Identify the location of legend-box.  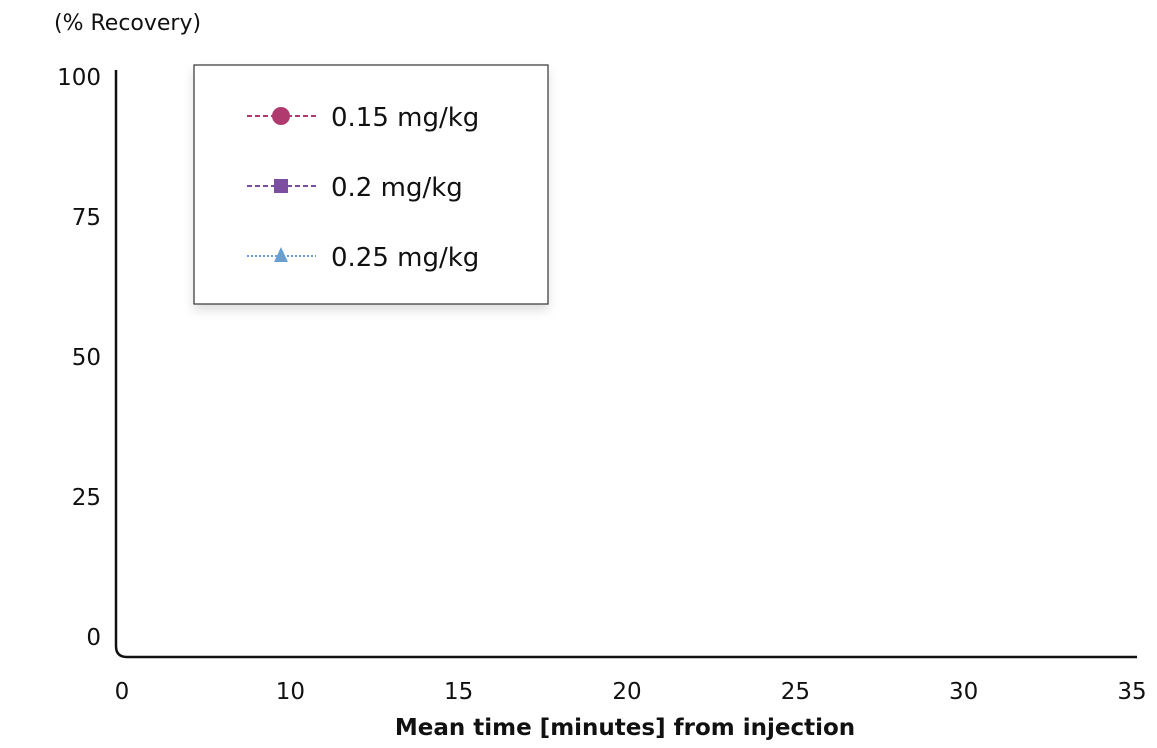
(371, 184).